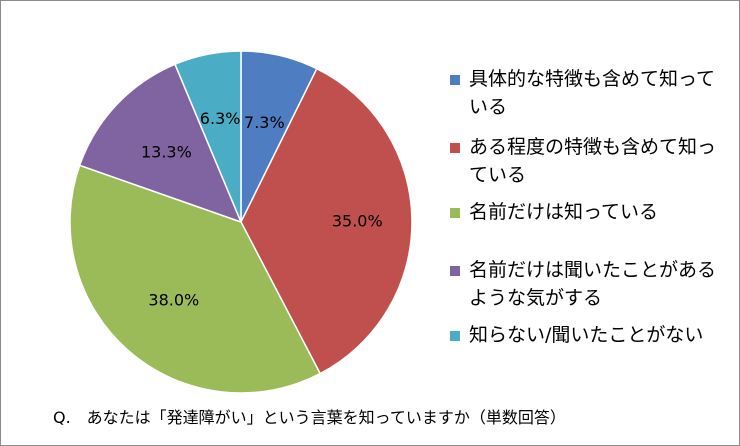  What do you see at coordinates (564, 212) in the screenshot?
I see `legend-label-3: 名前だけは知っている` at bounding box center [564, 212].